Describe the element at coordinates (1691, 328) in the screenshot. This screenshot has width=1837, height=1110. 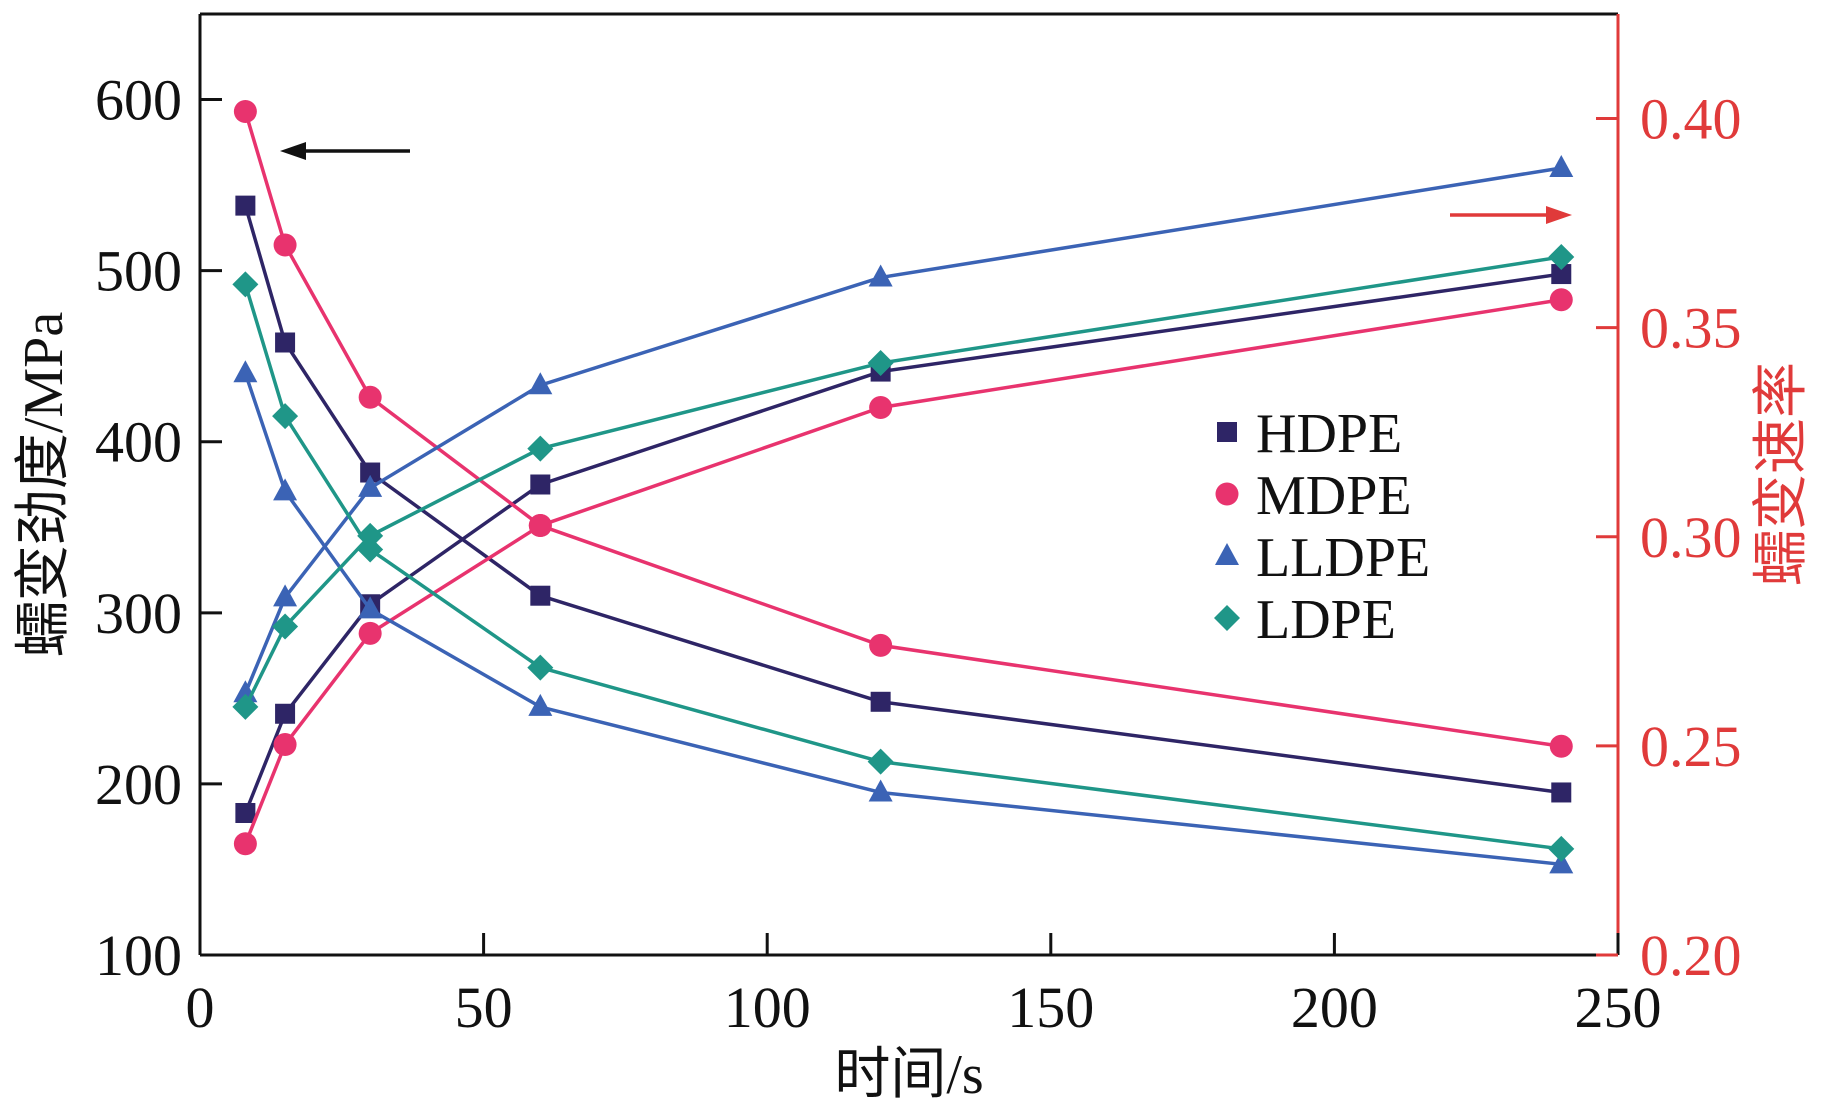
I see `y-right-tick-label: 0.35` at that location.